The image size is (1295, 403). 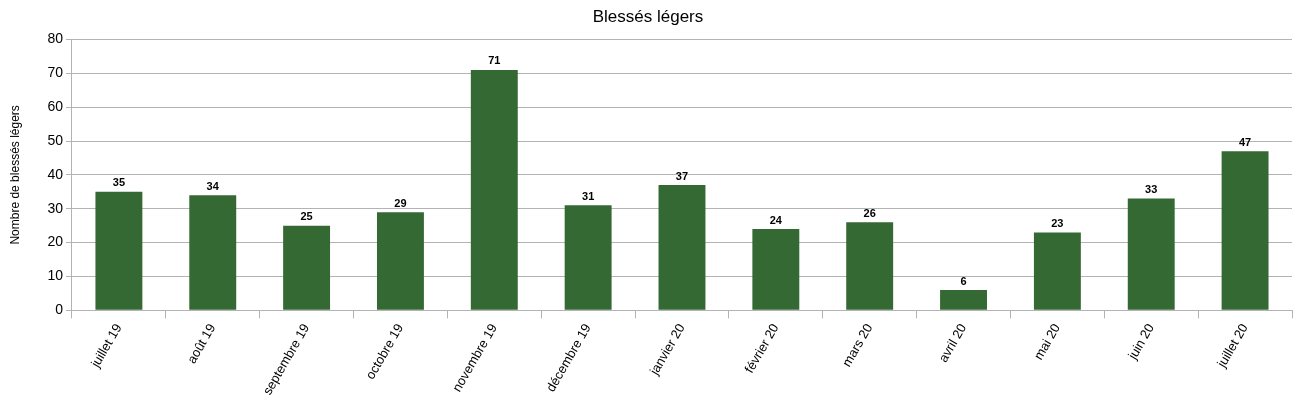 I want to click on x-tick-label: juin 20, so click(x=1140, y=342).